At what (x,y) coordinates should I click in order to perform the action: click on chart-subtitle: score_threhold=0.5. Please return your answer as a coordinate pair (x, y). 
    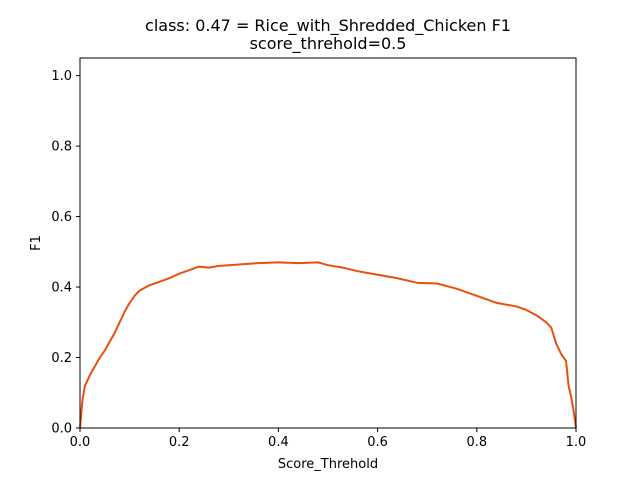
    Looking at the image, I should click on (328, 44).